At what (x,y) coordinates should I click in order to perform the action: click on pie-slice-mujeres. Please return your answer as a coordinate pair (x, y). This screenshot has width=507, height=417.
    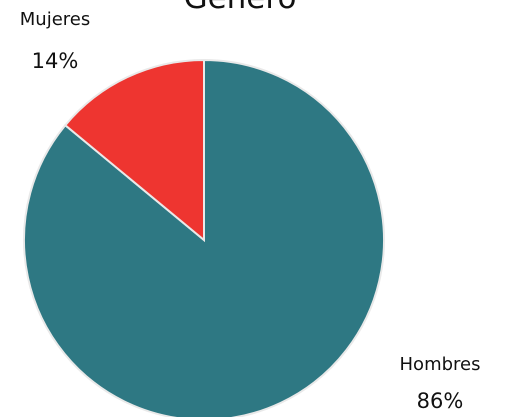
    Looking at the image, I should click on (134, 150).